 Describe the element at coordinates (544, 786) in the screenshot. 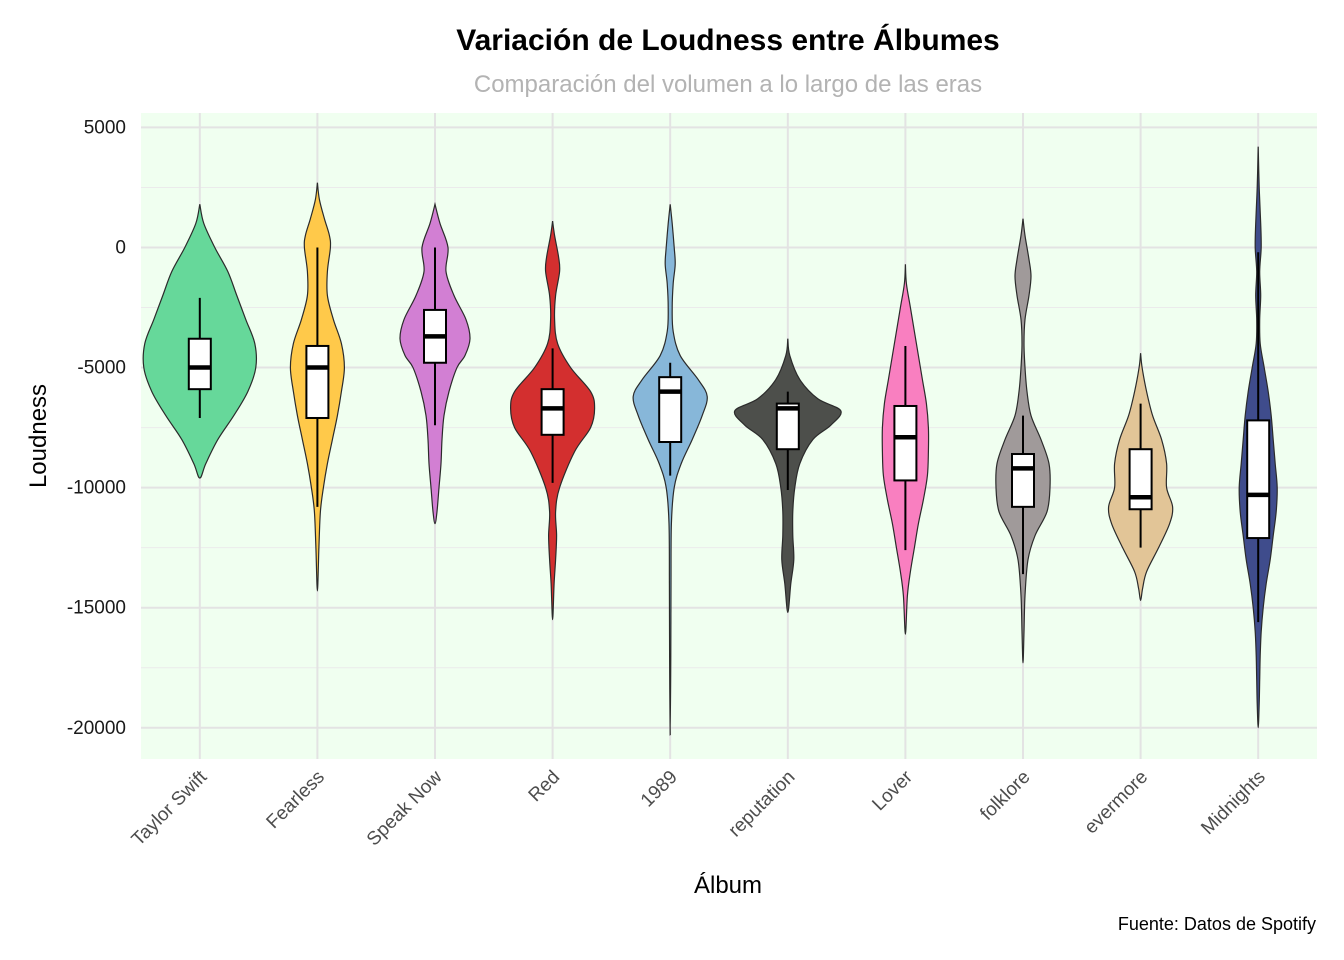

I see `x-tick-label: Red` at that location.